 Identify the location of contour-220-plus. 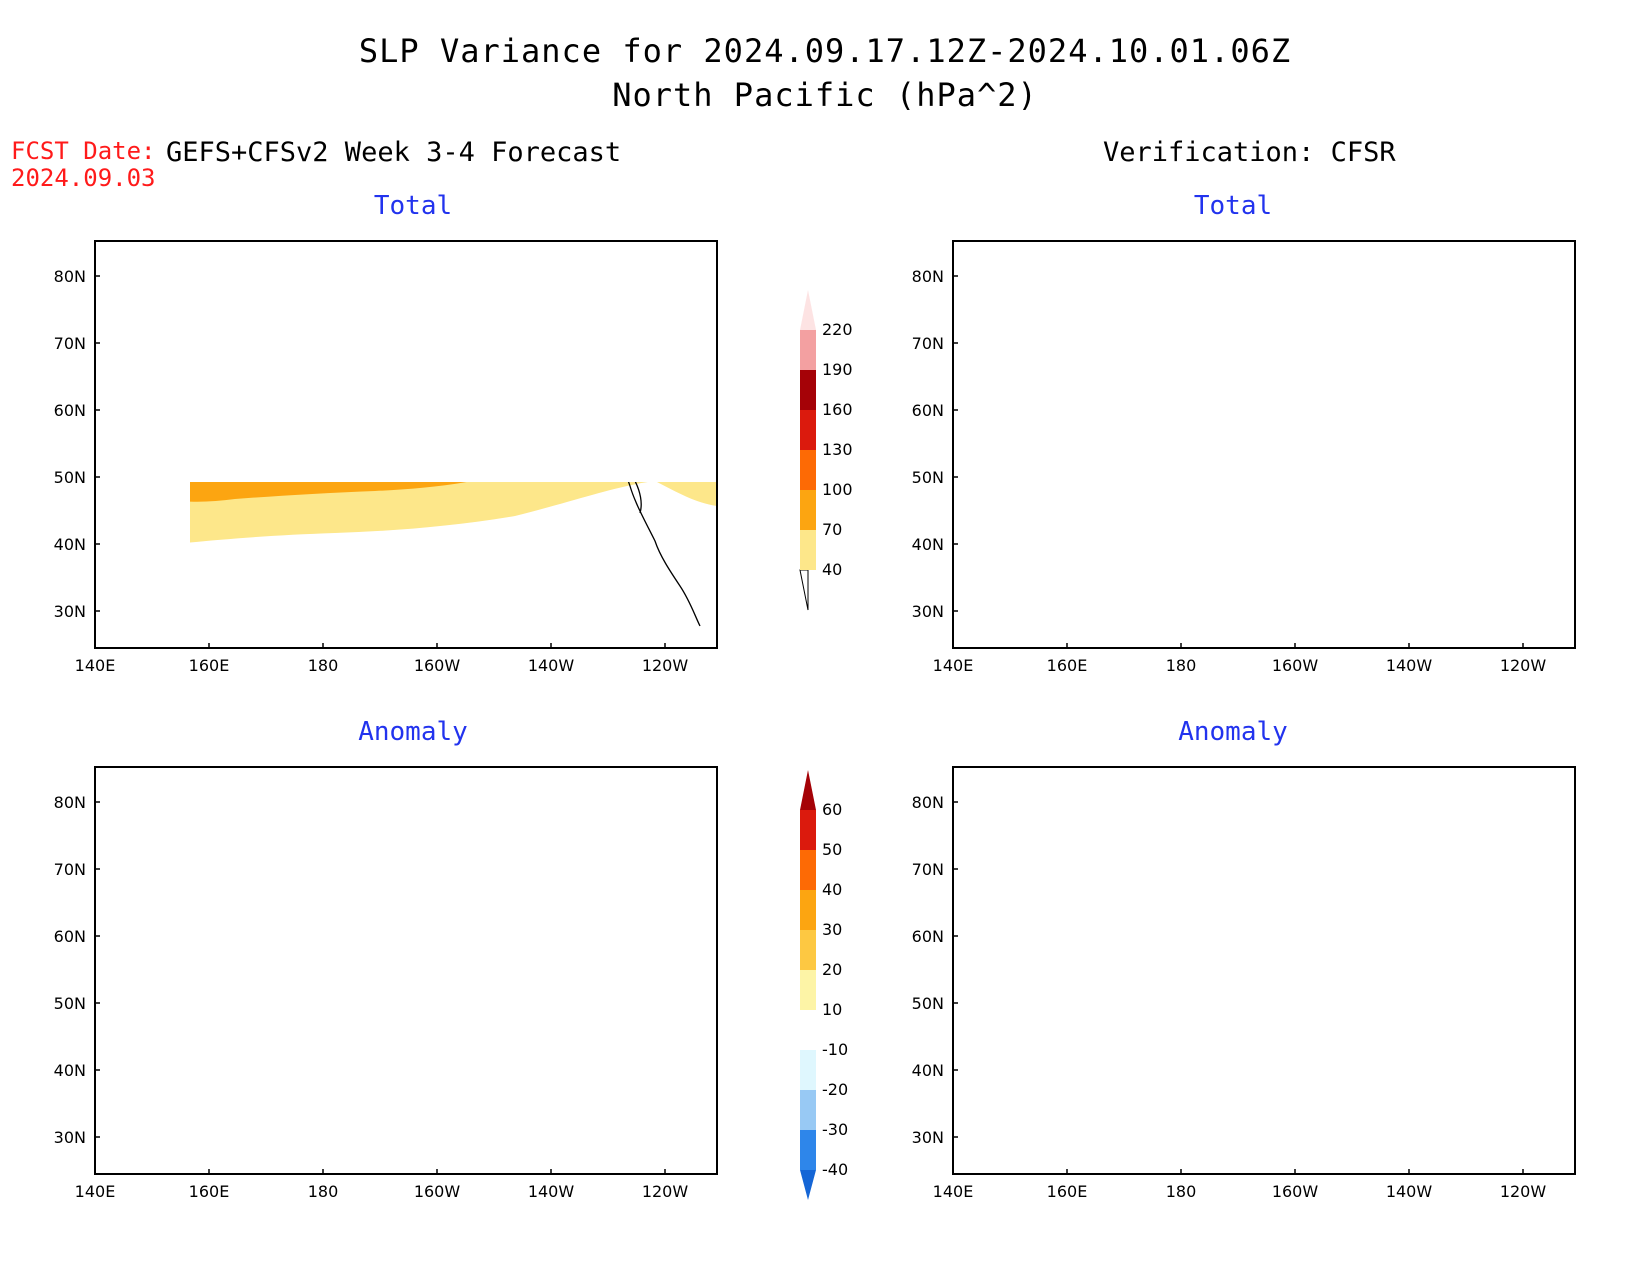
(1370, 431).